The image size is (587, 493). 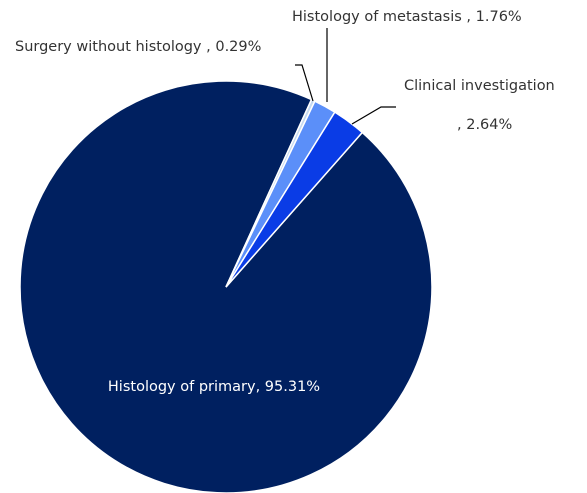 I want to click on category-label: Clinical investigation, so click(x=479, y=86).